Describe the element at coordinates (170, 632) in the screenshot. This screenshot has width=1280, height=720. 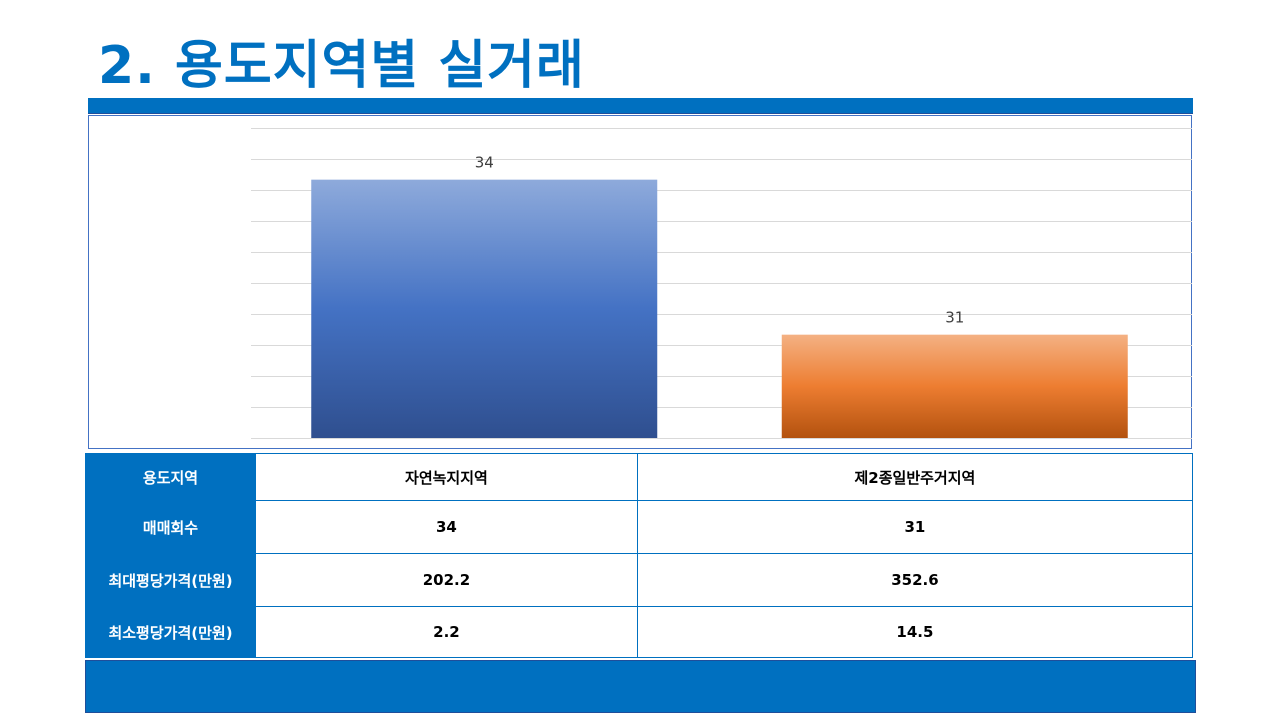
I see `row-header: 최소평당가격(만원)` at that location.